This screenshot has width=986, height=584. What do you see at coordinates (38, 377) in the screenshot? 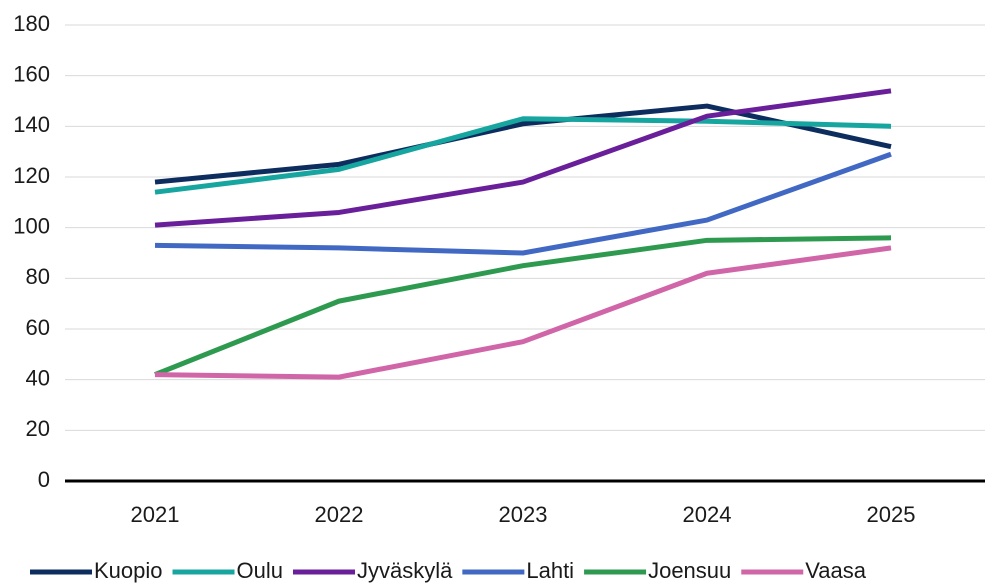
I see `y-tick-label: 40` at bounding box center [38, 377].